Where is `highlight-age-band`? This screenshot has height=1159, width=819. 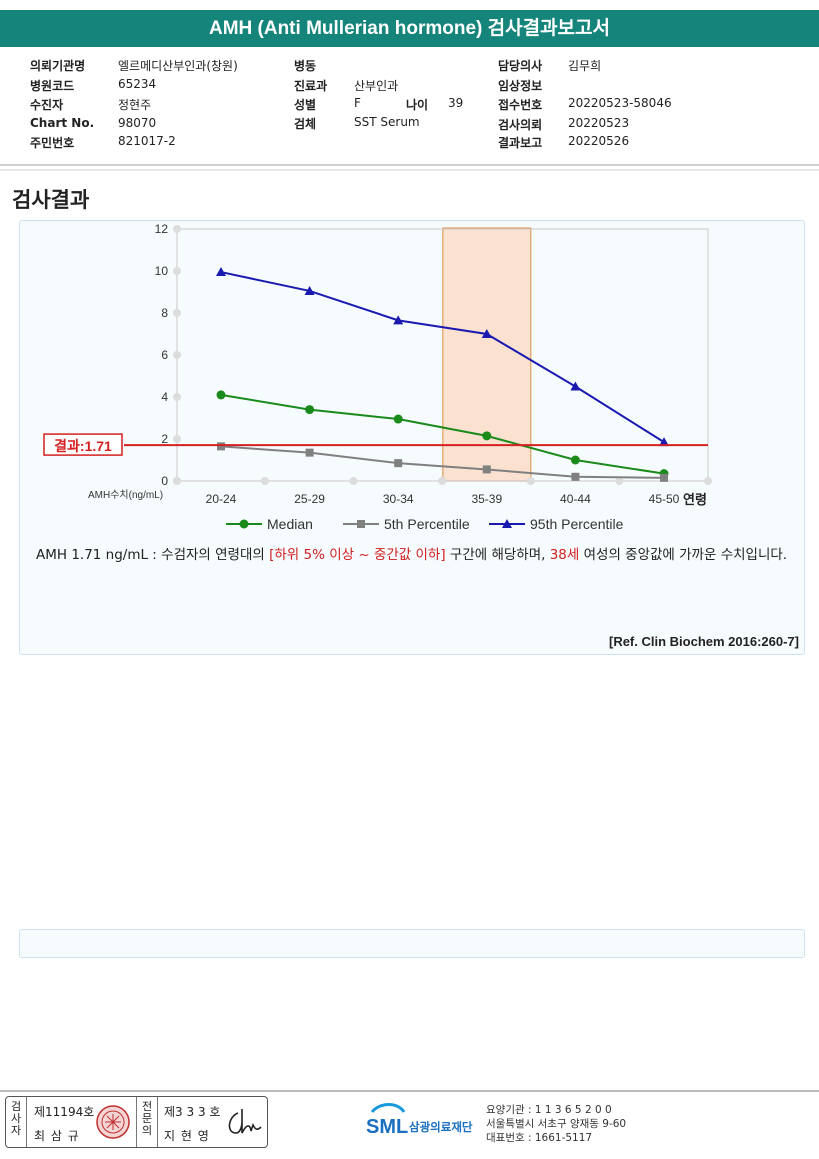 highlight-age-band is located at coordinates (487, 354).